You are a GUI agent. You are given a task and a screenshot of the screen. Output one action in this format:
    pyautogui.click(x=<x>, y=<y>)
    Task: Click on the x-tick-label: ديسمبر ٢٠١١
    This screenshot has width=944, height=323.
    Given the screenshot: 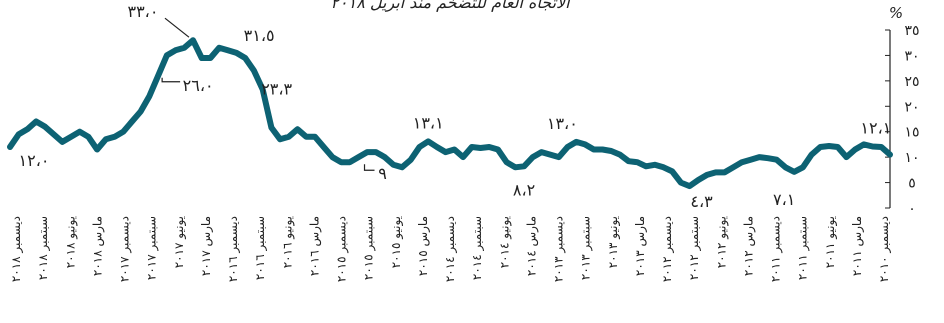 What is the action you would take?
    pyautogui.click(x=776, y=249)
    